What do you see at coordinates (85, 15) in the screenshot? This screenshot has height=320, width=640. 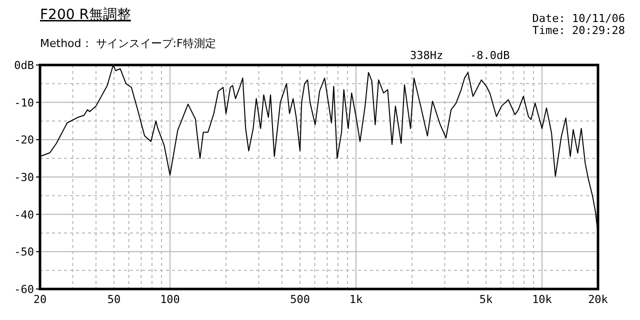 I see `chart-title: F200 R無調整` at bounding box center [85, 15].